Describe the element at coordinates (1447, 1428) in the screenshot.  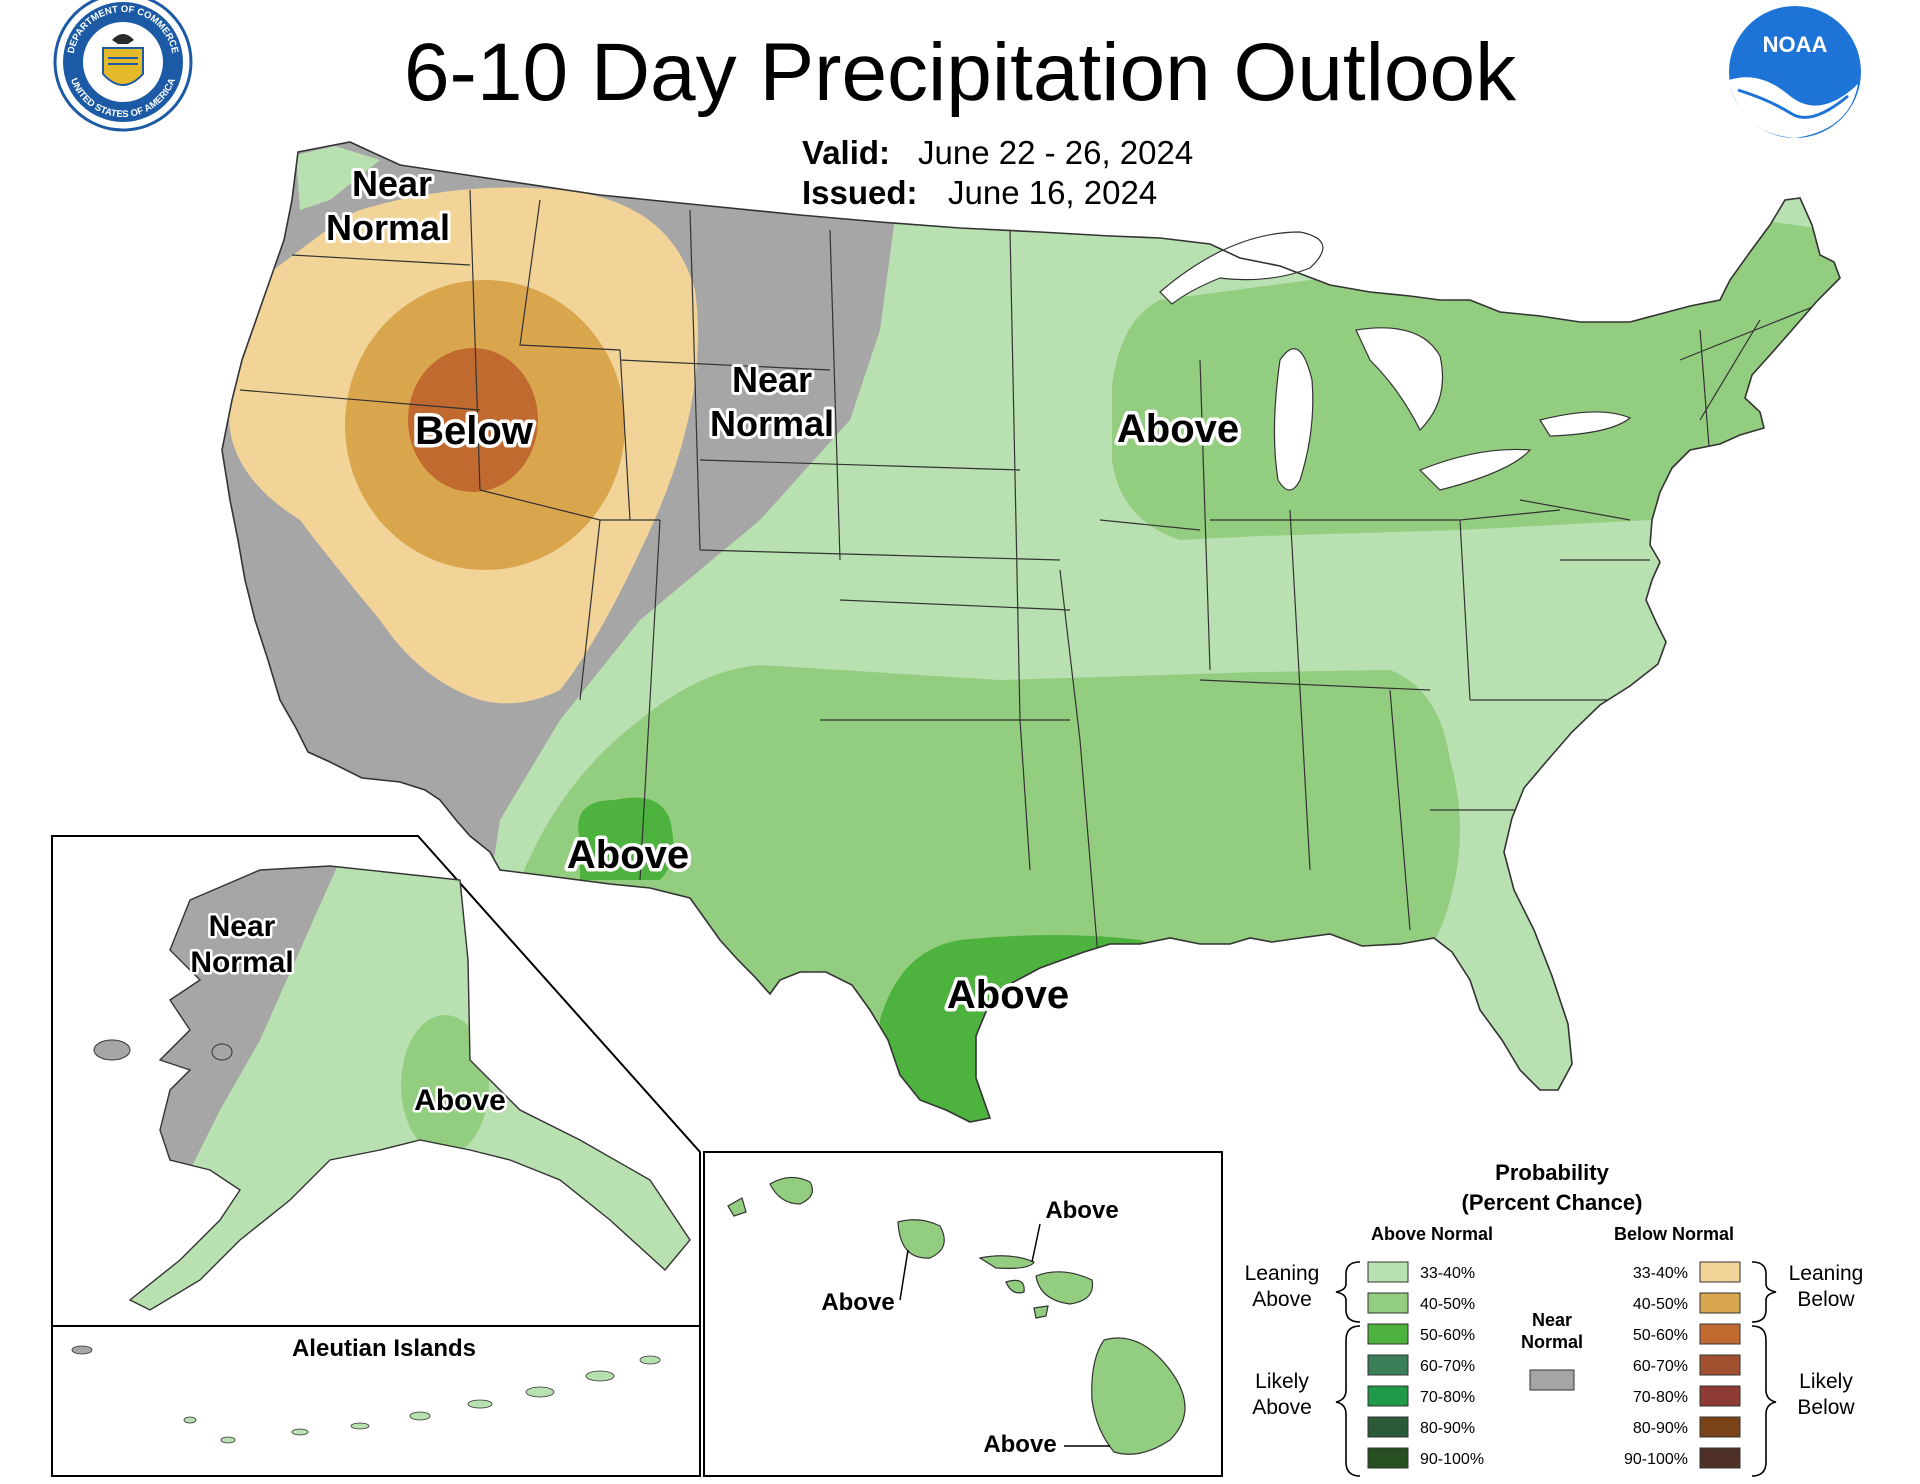
I see `legend-above-range-5: 80-90%` at that location.